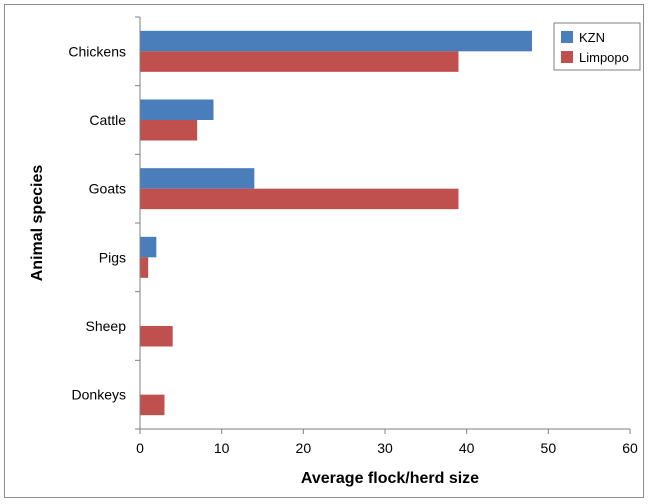 This screenshot has width=649, height=504. What do you see at coordinates (156, 336) in the screenshot?
I see `bar-limpopo-sheep` at bounding box center [156, 336].